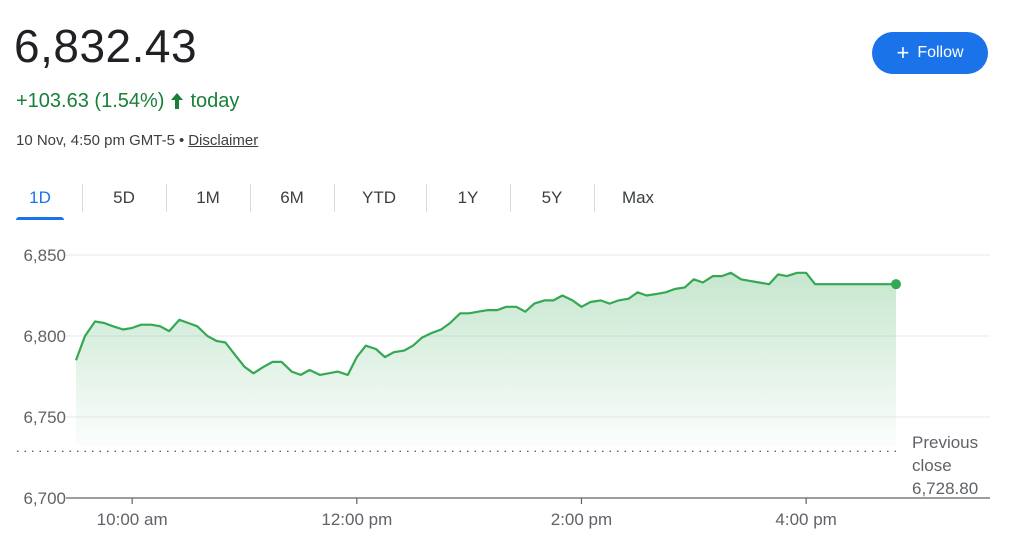 The image size is (1024, 549). I want to click on plus-icon: +, so click(903, 52).